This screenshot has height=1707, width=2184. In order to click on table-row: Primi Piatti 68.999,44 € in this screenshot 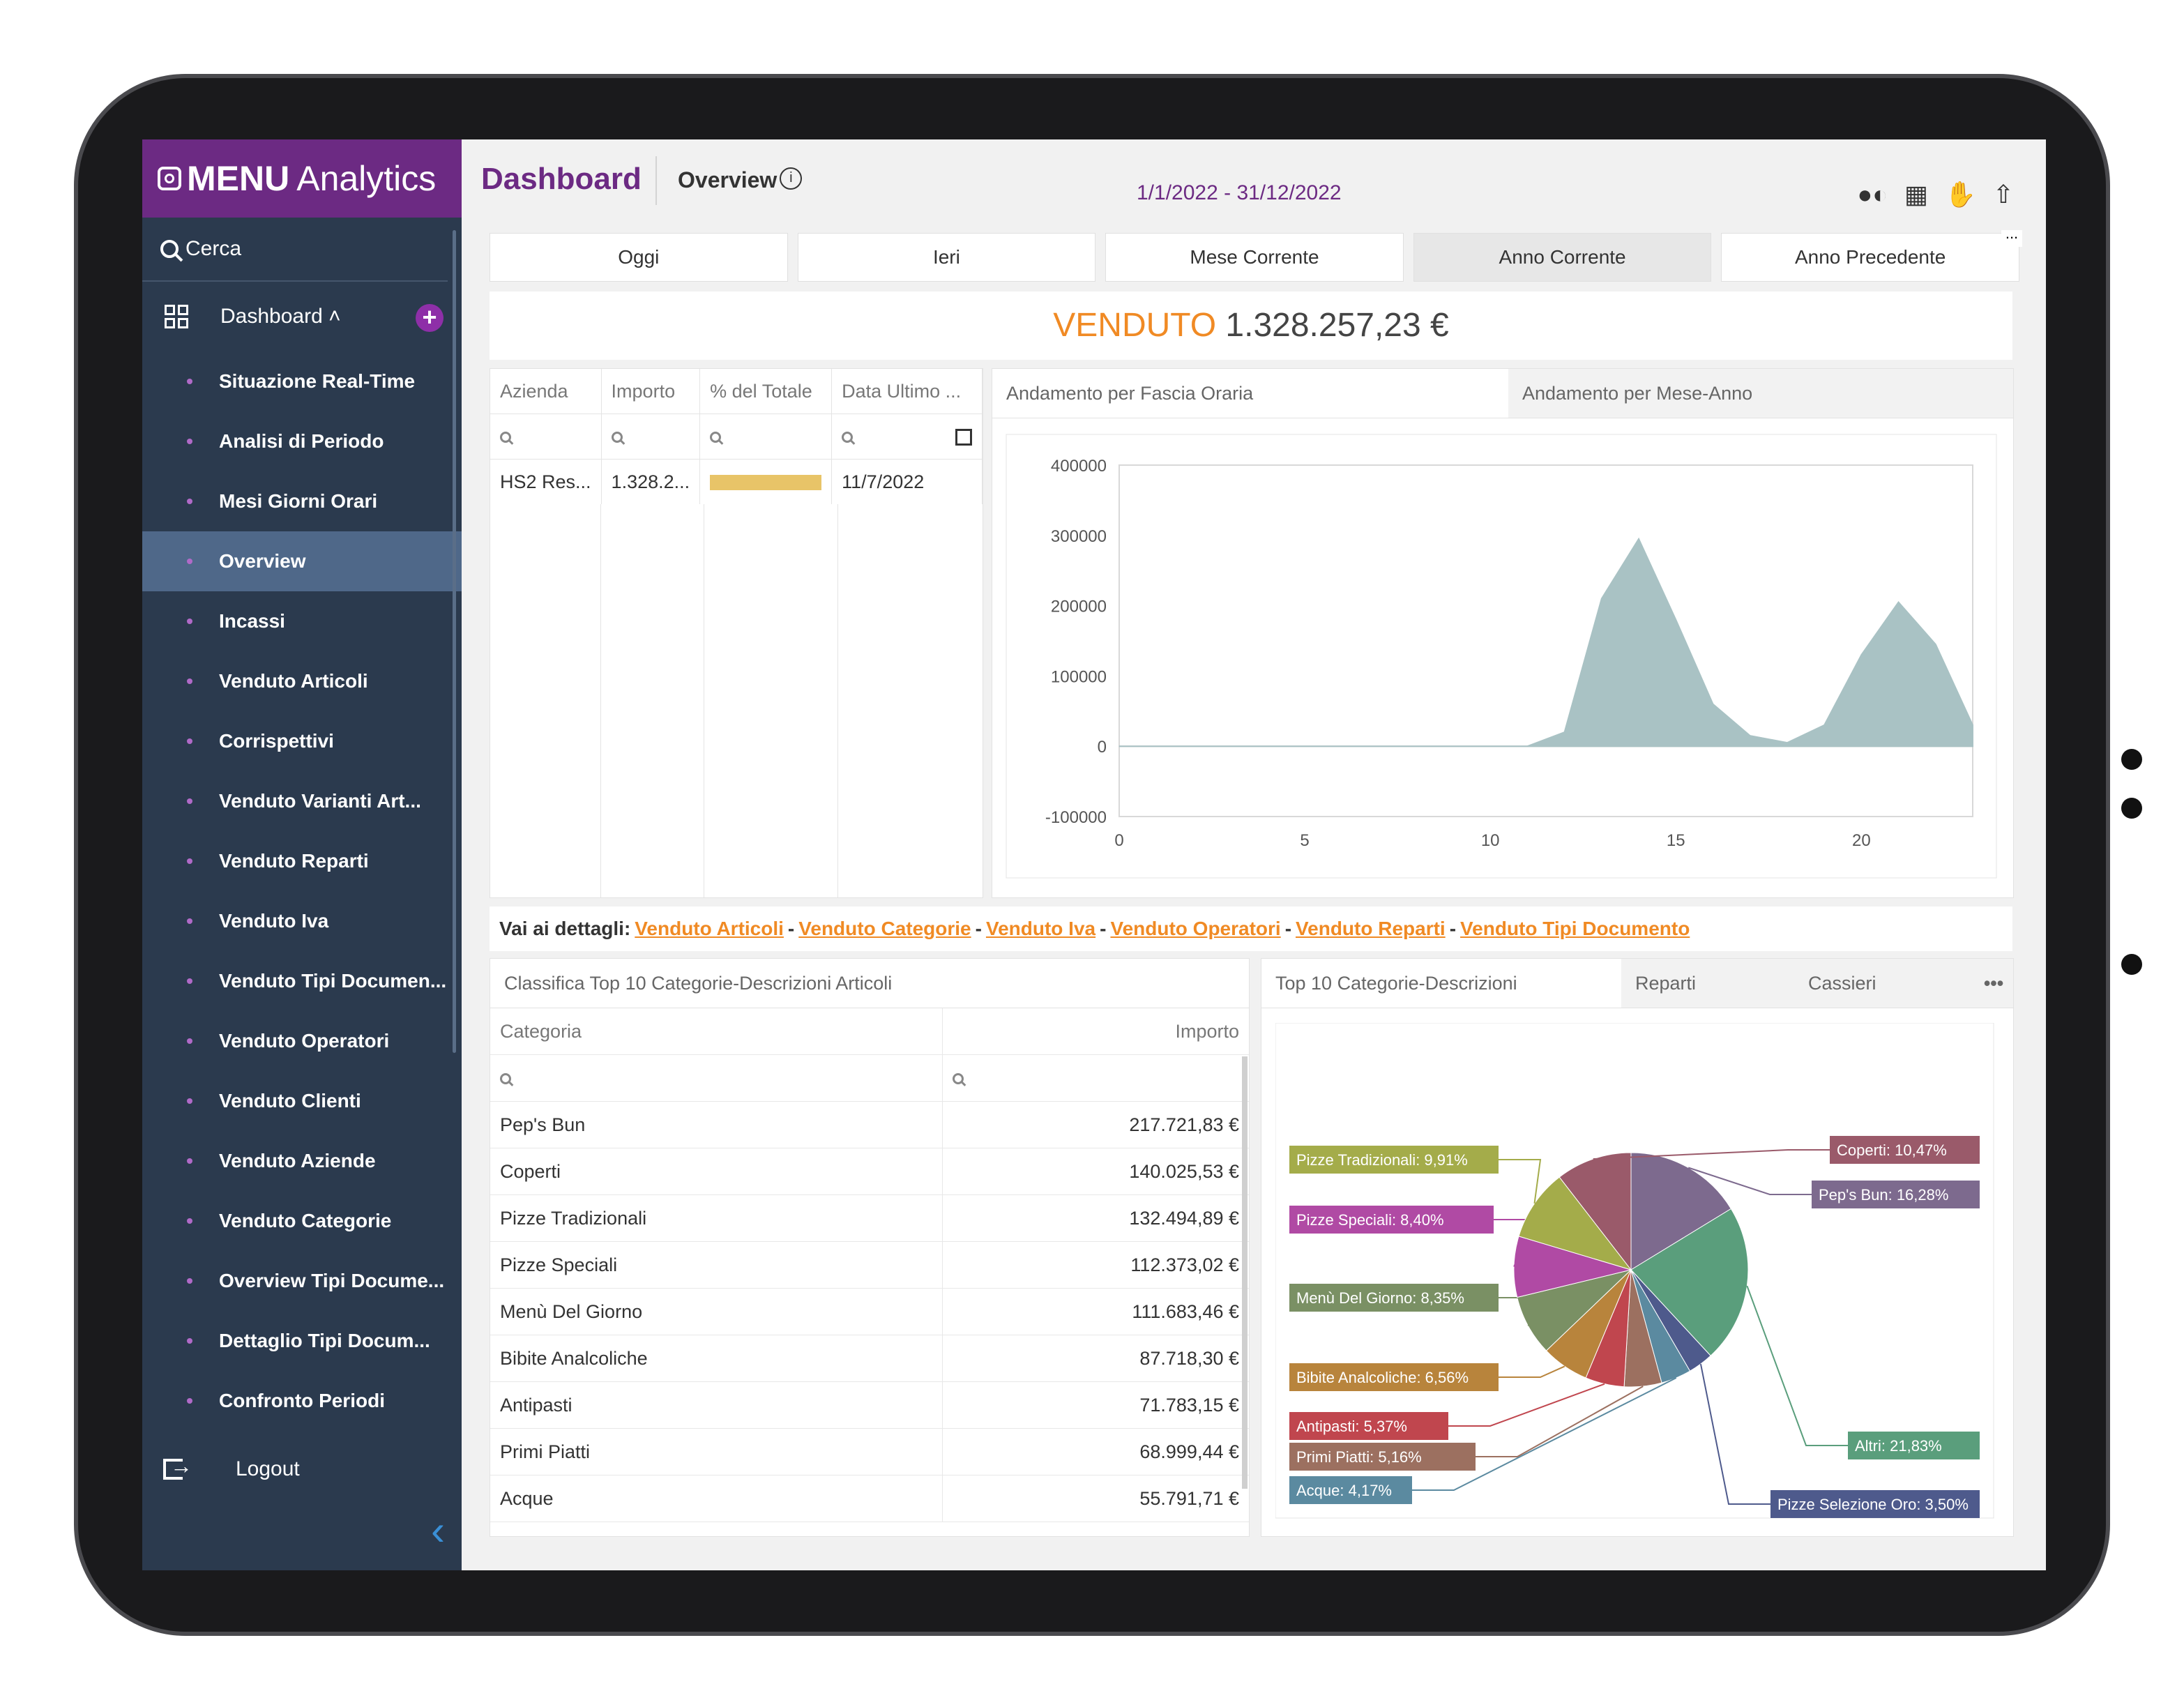, I will do `click(869, 1451)`.